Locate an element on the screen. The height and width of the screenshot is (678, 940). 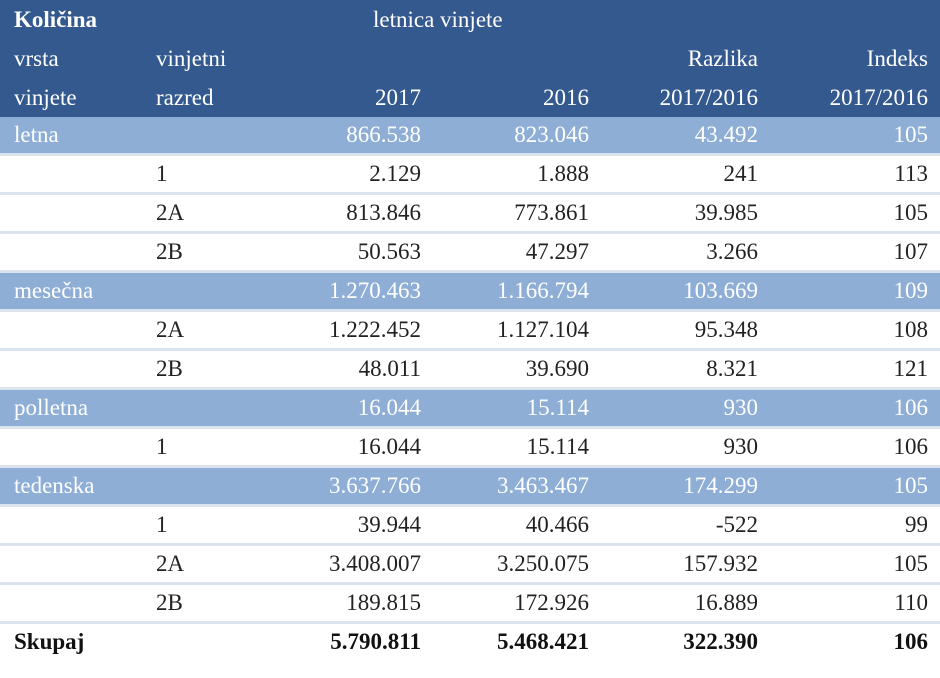
group-row: polletna 16.044 15.114 930 106 is located at coordinates (470, 409).